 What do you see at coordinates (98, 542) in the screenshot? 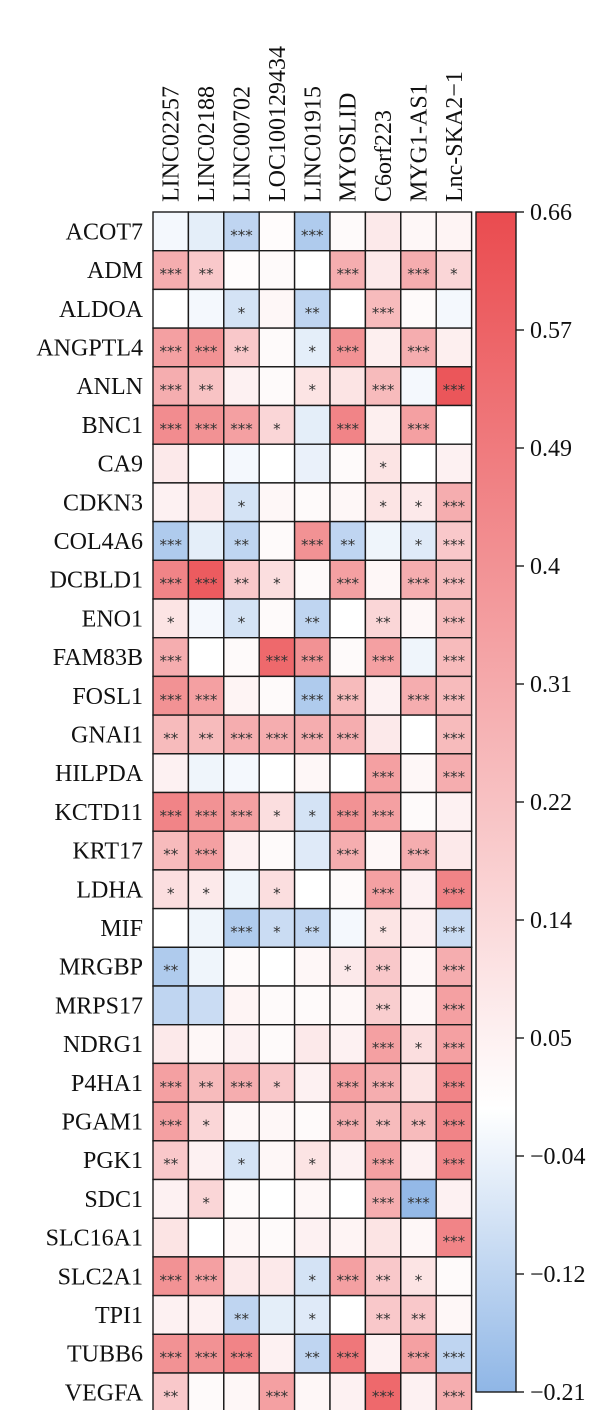
I see `row-label: COL4A6` at bounding box center [98, 542].